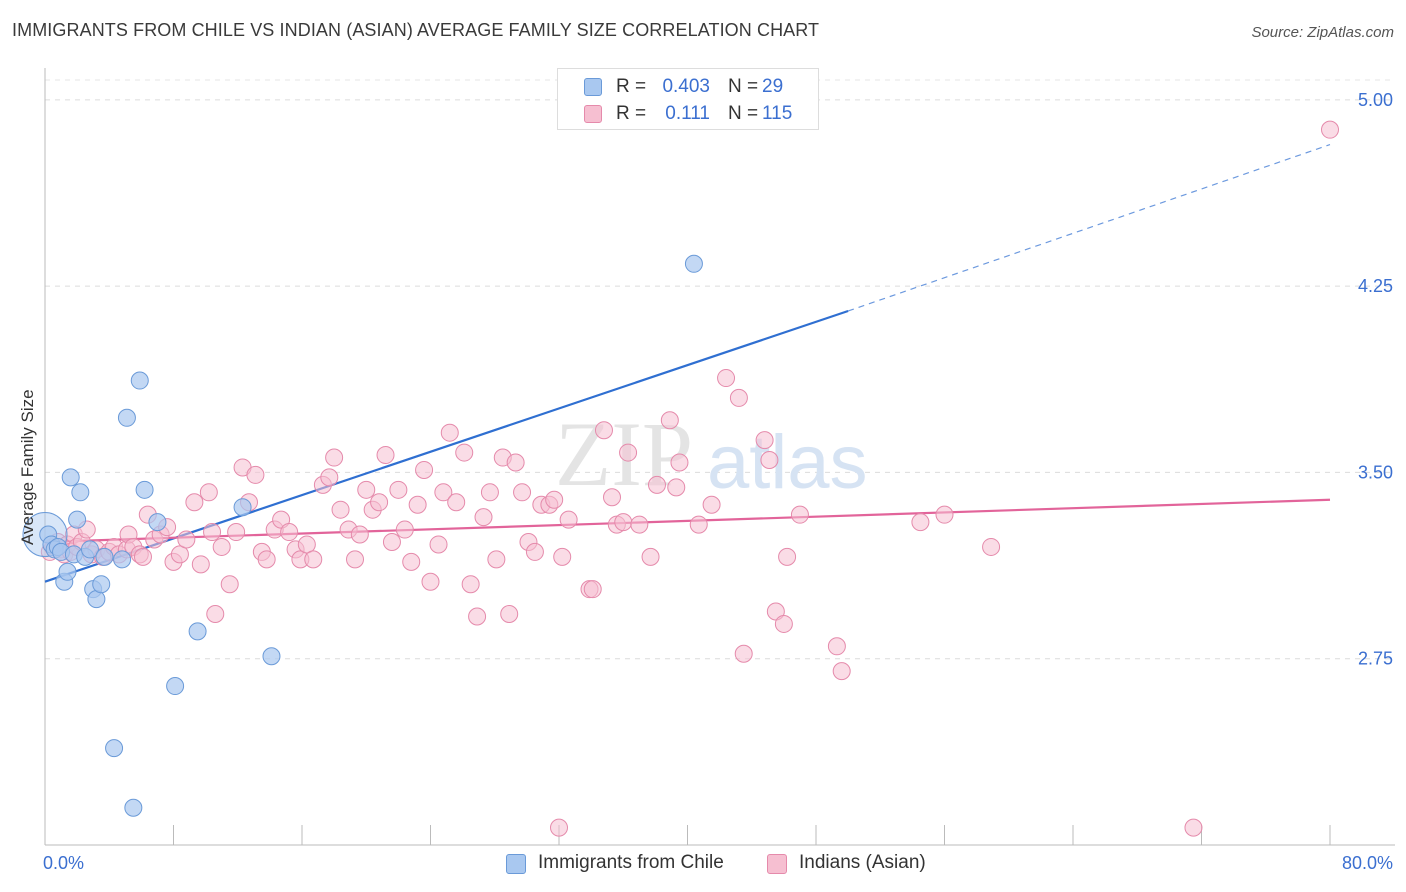  What do you see at coordinates (1375, 472) in the screenshot?
I see `y-tick-label-1: 3.50` at bounding box center [1375, 472].